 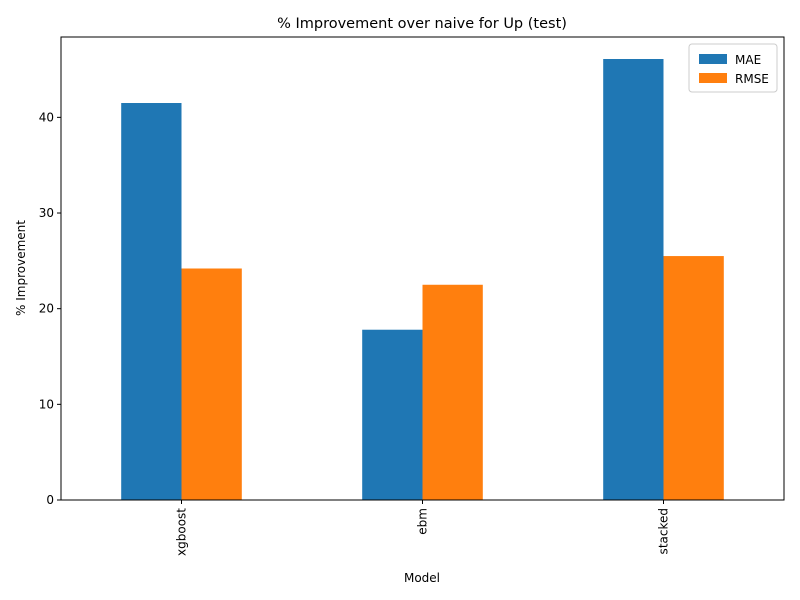 I want to click on legend: MAE RMSE, so click(x=733, y=68).